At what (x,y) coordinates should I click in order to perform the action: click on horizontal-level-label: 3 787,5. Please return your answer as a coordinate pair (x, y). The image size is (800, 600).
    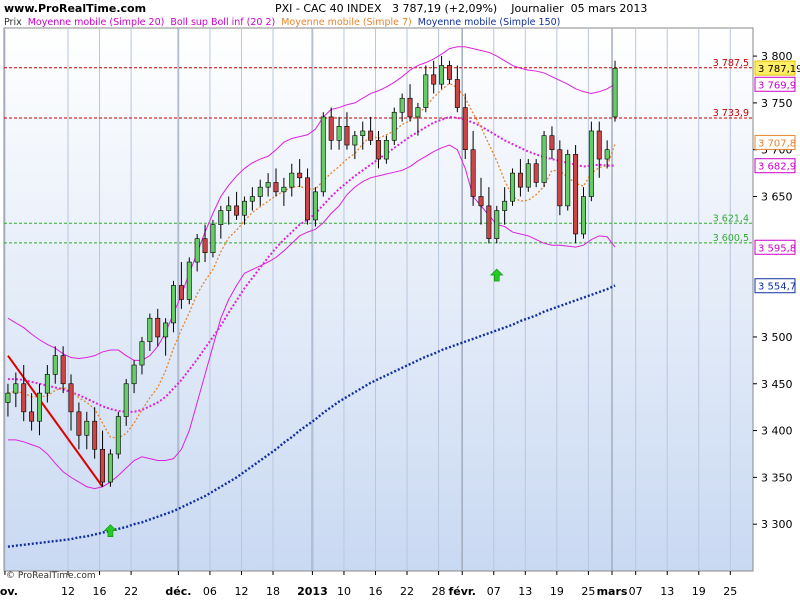
    Looking at the image, I should click on (731, 63).